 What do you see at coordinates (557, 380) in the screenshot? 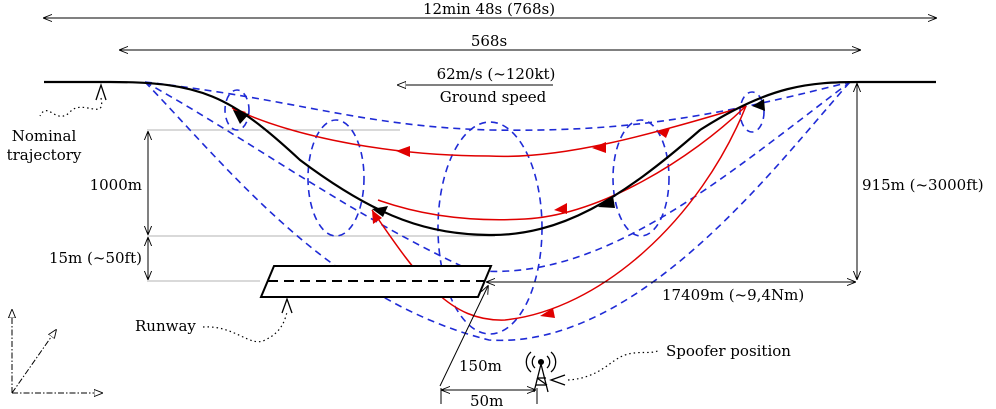
I see `spoofer-callout-arrow` at bounding box center [557, 380].